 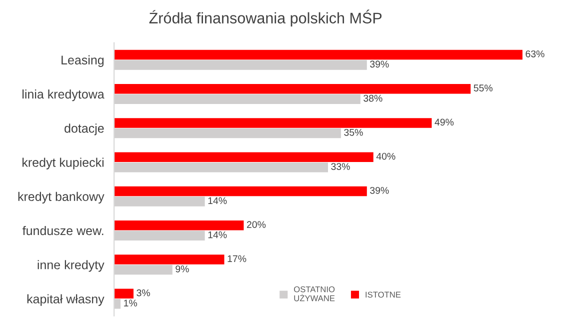 I want to click on data-label: 49%, so click(x=444, y=122).